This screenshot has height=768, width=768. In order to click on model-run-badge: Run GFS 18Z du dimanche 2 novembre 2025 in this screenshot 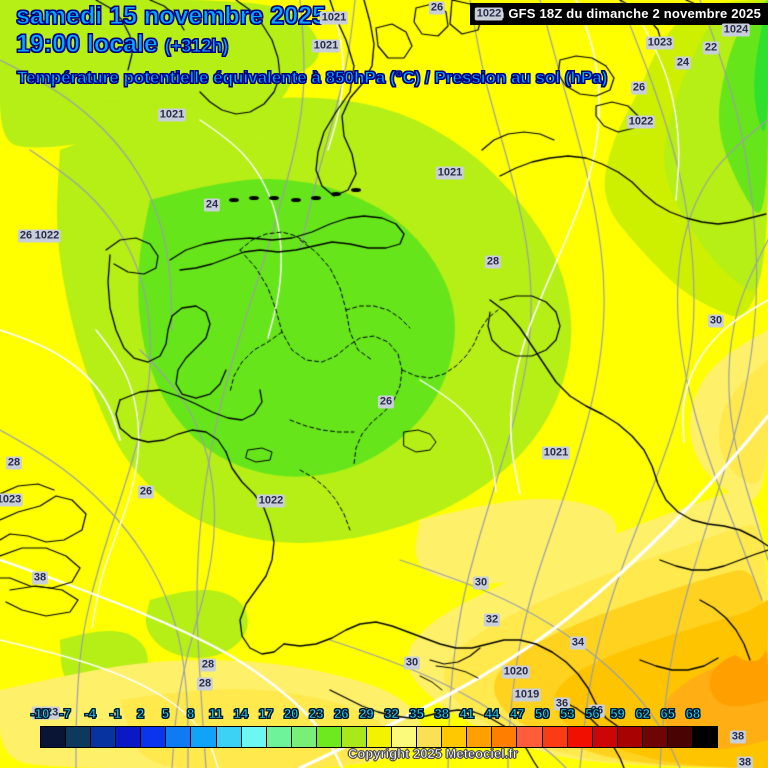, I will do `click(618, 14)`.